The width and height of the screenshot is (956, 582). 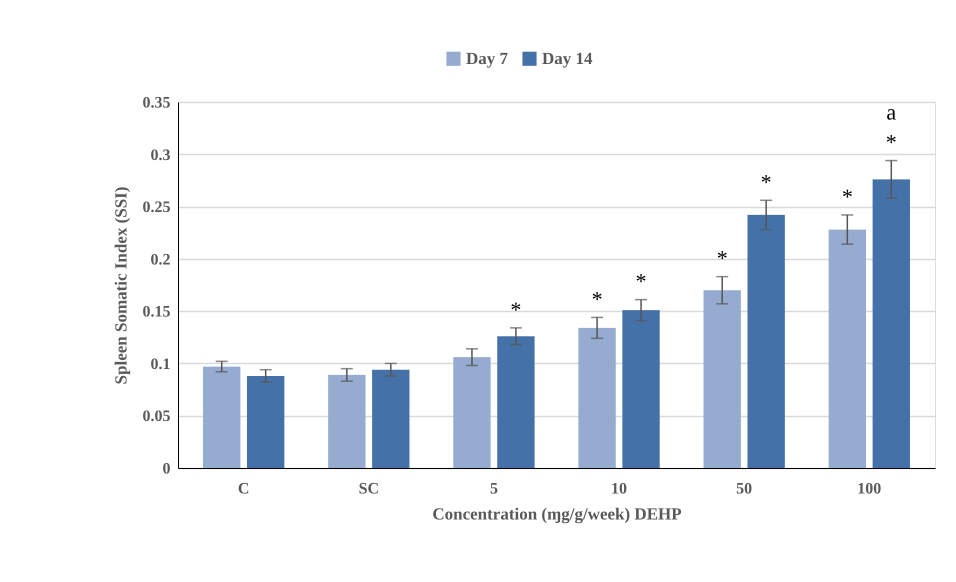 I want to click on x-tick-label: 5, so click(x=494, y=489).